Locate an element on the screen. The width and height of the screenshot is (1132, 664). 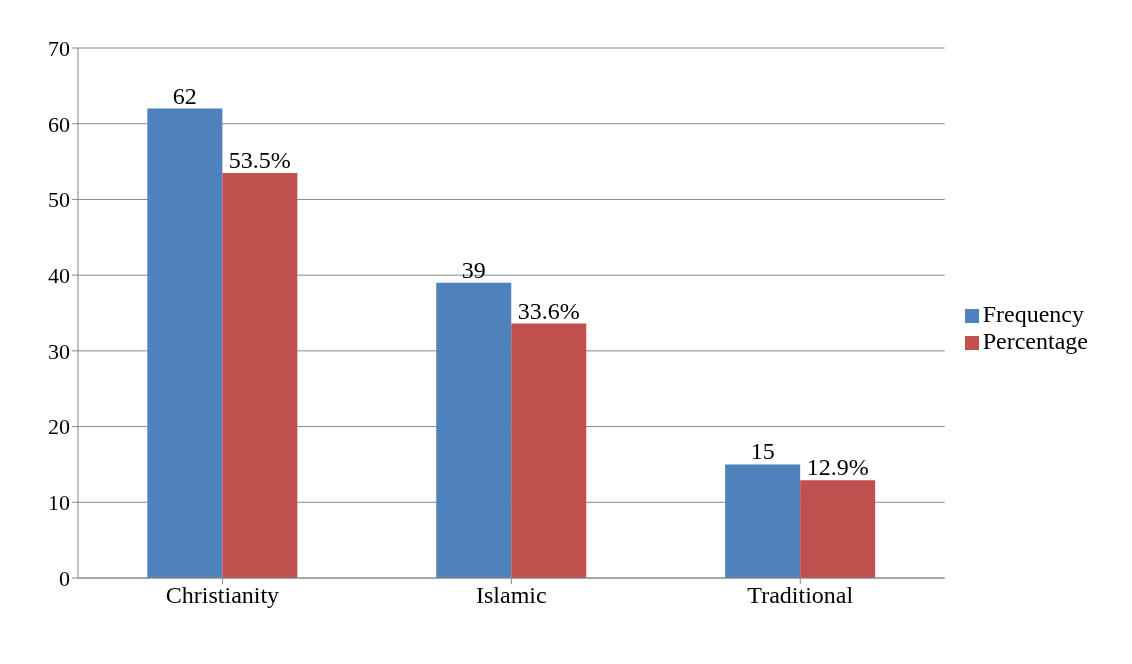
legend-label: Percentage is located at coordinates (1035, 341).